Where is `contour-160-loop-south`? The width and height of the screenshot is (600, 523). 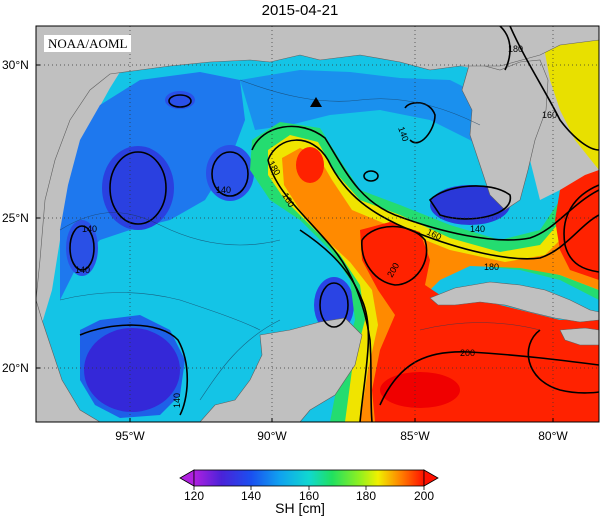 contour-160-loop-south is located at coordinates (334, 325).